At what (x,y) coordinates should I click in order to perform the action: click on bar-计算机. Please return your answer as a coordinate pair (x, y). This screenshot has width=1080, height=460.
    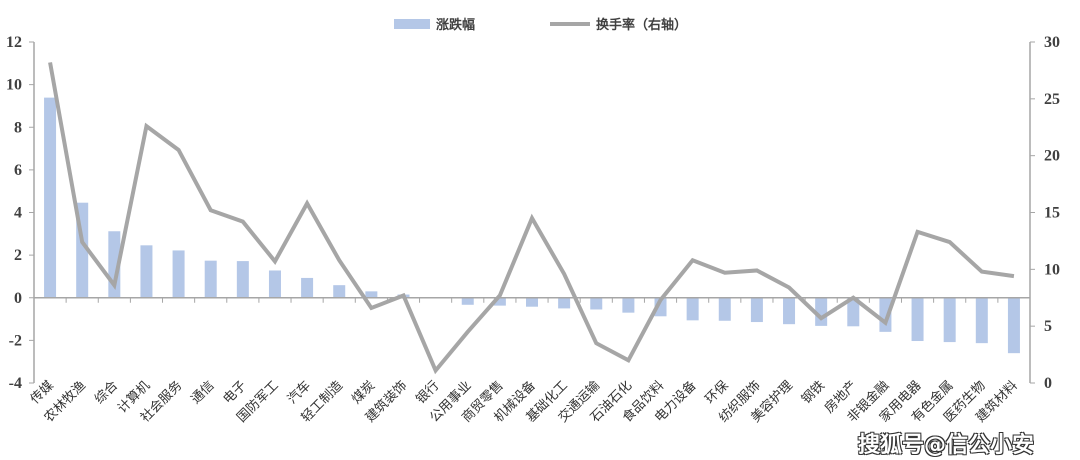
    Looking at the image, I should click on (146, 271).